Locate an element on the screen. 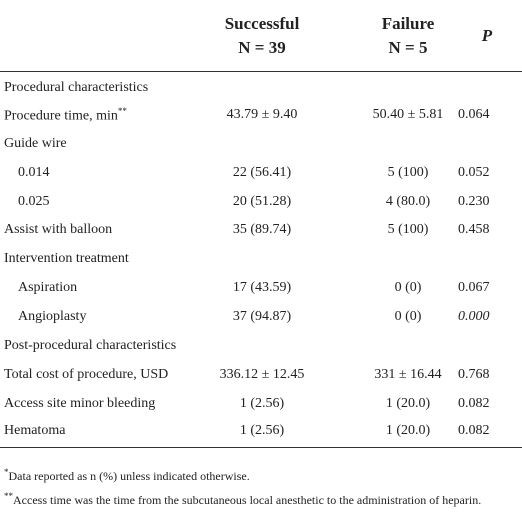 Image resolution: width=522 pixels, height=529 pixels. cell-text: 37 (94.87) is located at coordinates (262, 317).